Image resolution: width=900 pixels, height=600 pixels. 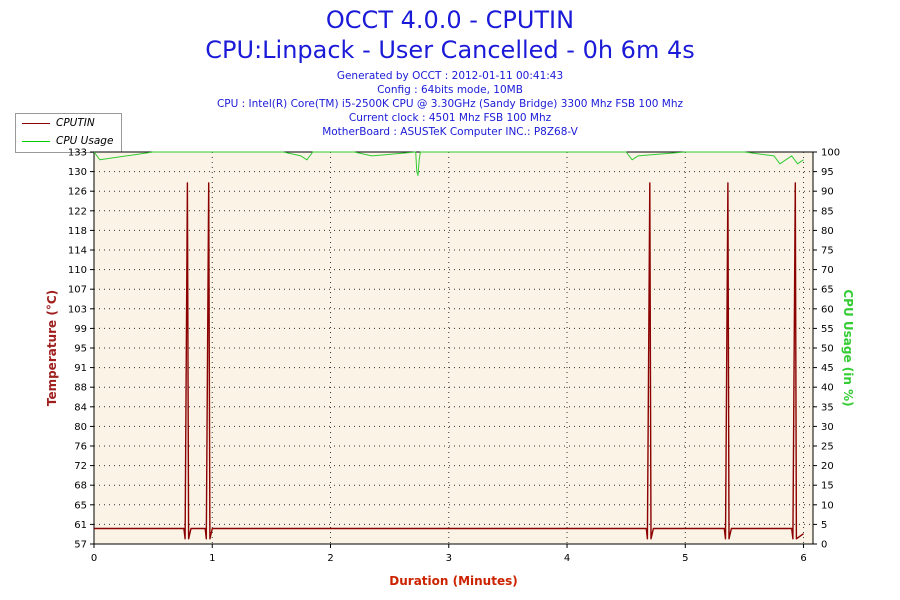 I want to click on chart-title: OCCT 4.0.0 - CPUTIN, so click(x=450, y=20).